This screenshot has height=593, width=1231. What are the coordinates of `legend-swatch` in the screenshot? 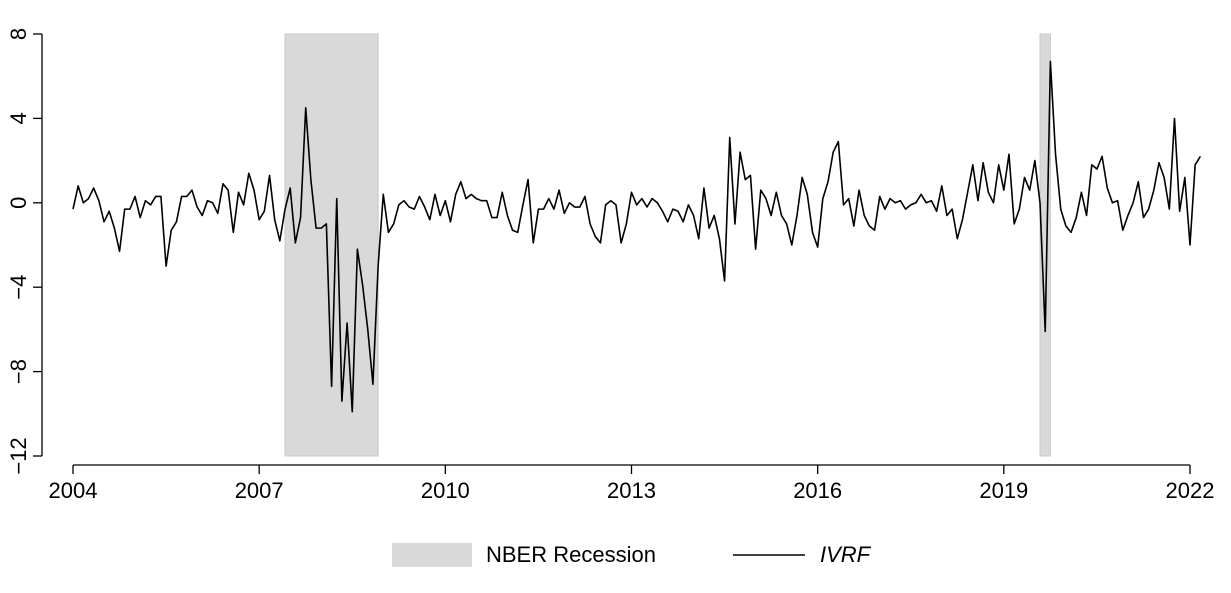 It's located at (432, 555).